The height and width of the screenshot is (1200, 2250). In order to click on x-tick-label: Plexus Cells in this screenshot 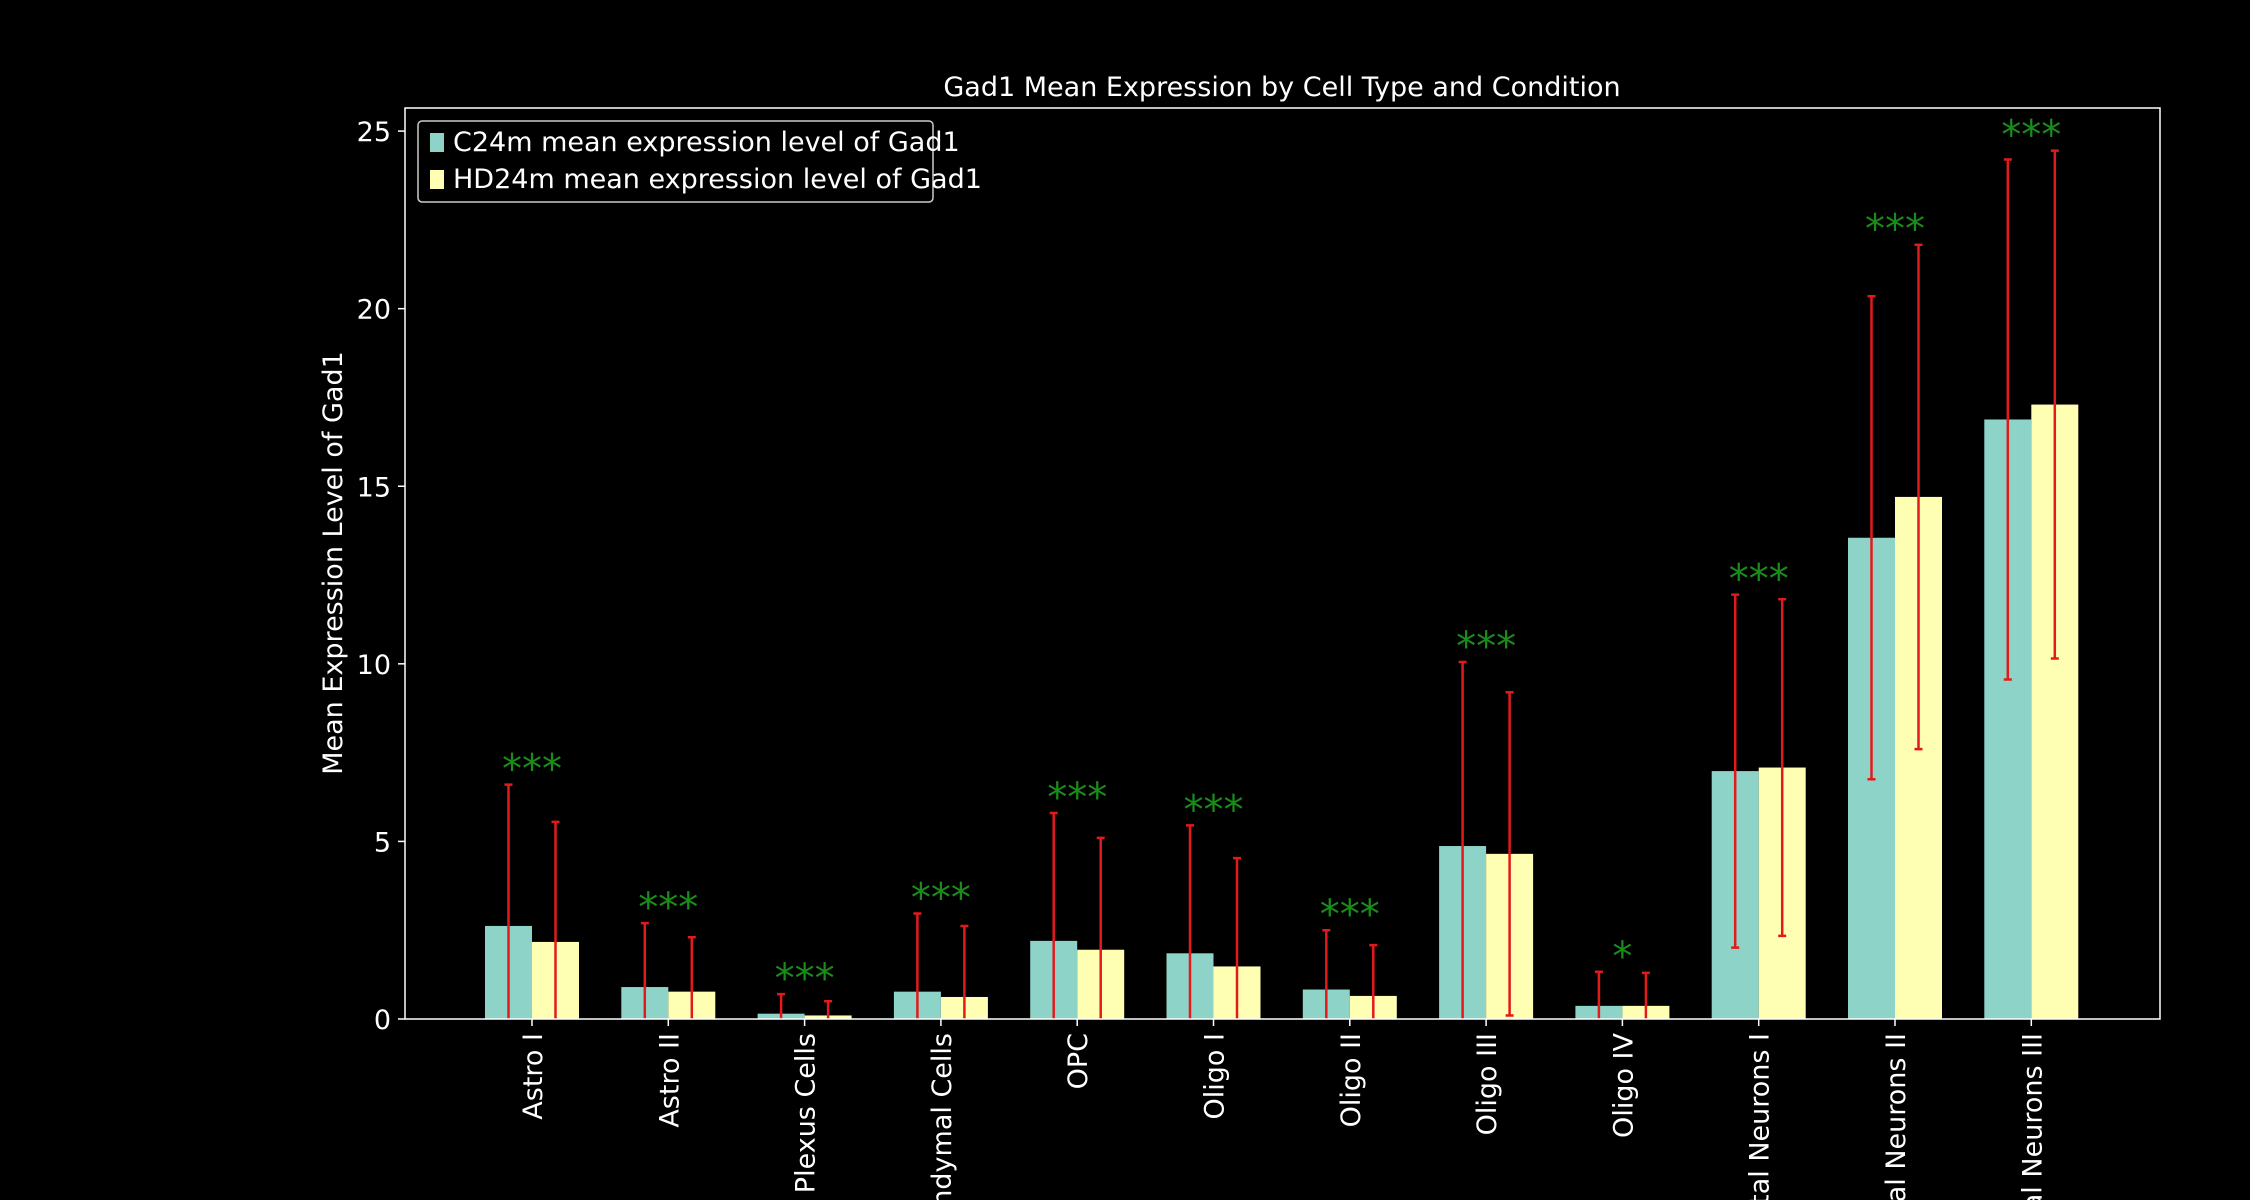, I will do `click(806, 1113)`.